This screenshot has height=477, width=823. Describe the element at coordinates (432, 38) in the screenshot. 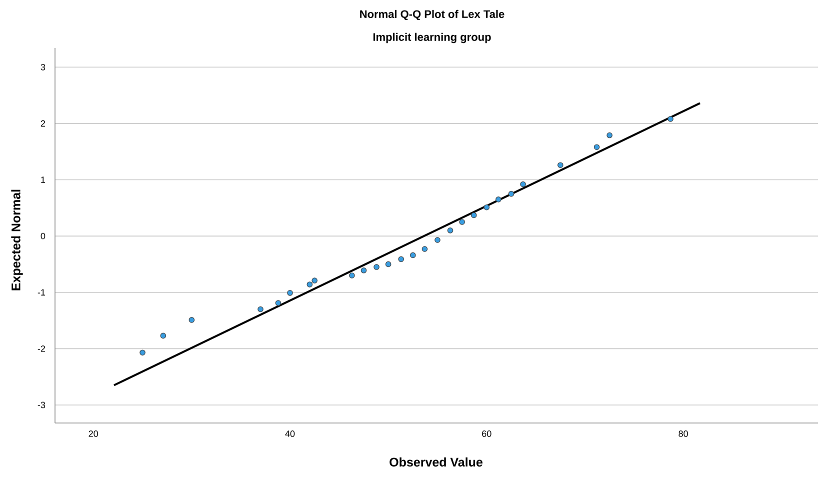

I see `chart-subtitle: Implicit learning group` at that location.